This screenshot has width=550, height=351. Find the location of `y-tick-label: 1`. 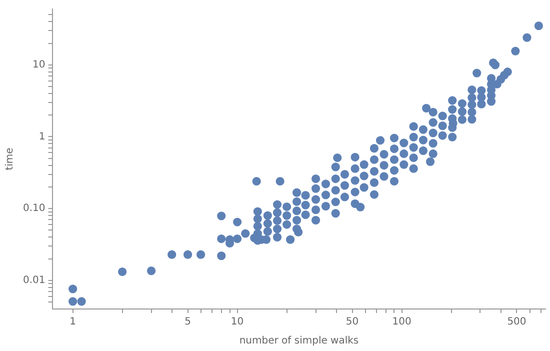

y-tick-label: 1 is located at coordinates (42, 136).